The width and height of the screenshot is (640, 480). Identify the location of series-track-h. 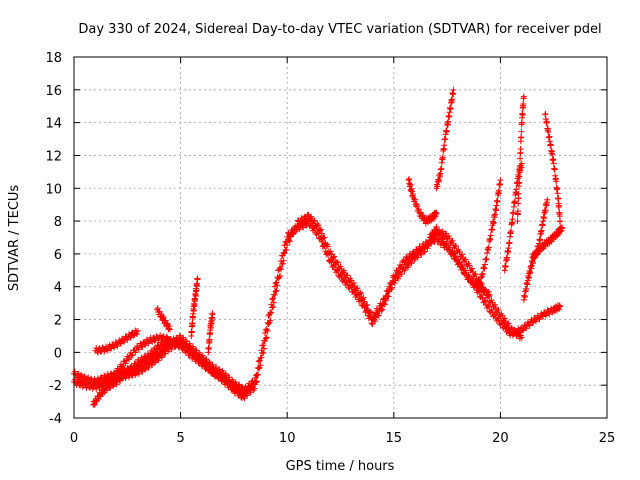
(210, 333).